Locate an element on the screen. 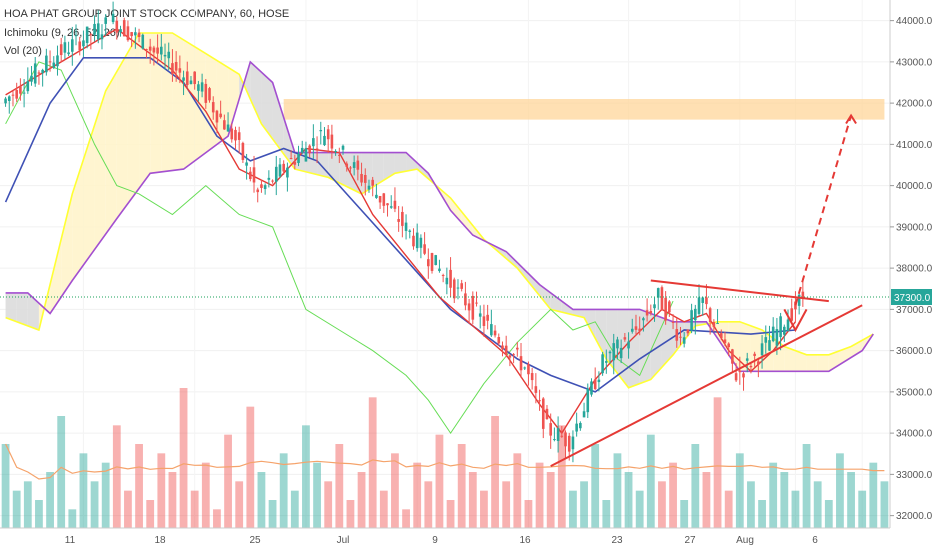 The image size is (932, 550). x-tick-label: Jul is located at coordinates (343, 540).